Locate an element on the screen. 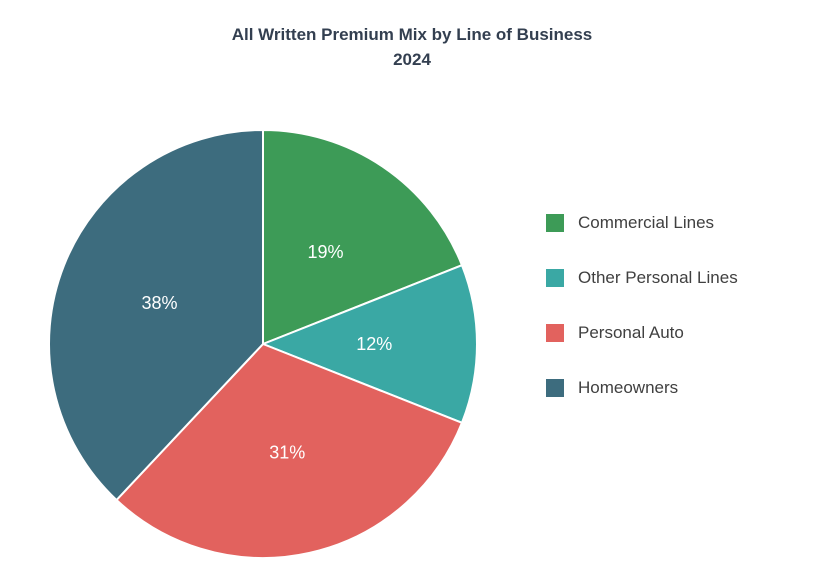  slice-label: 38% is located at coordinates (159, 303).